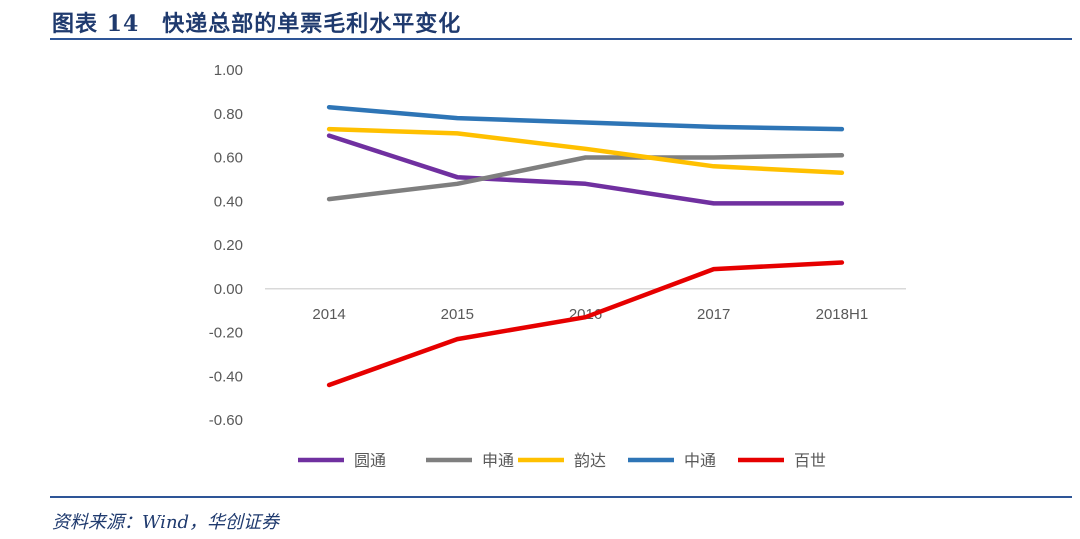 This screenshot has height=539, width=1080. I want to click on x-tick-label: 2014, so click(328, 314).